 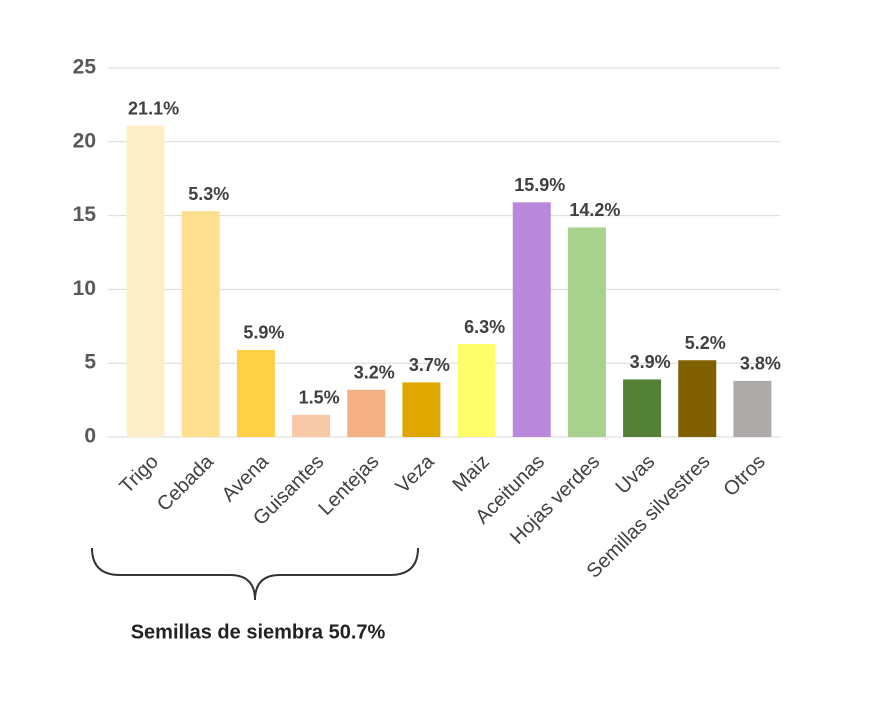 I want to click on data-label: 5.9%, so click(x=263, y=333).